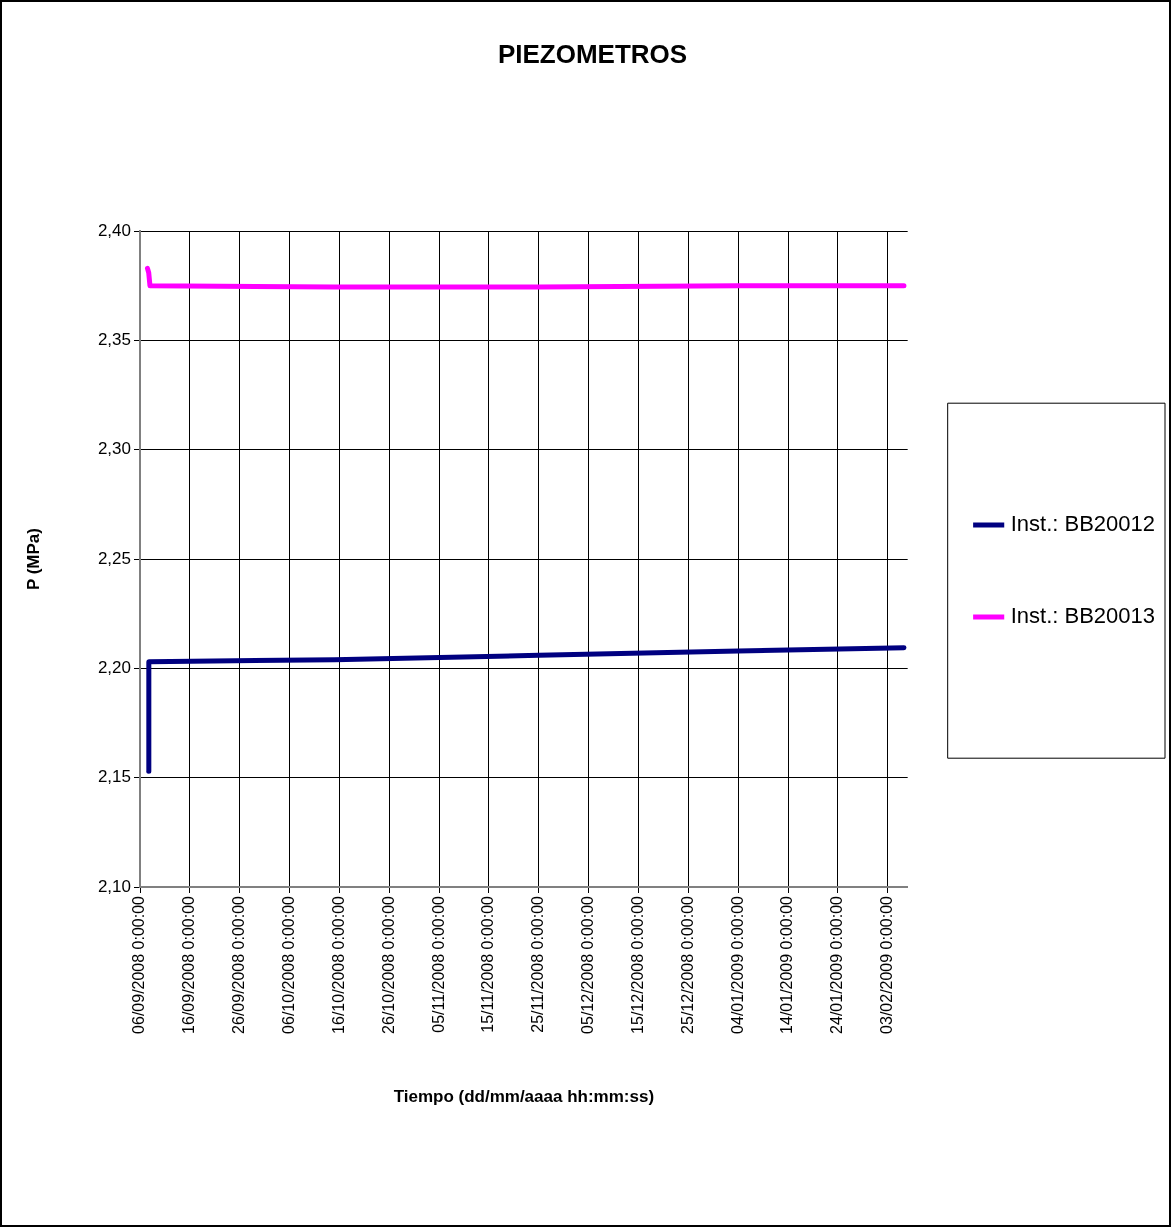  What do you see at coordinates (33, 559) in the screenshot?
I see `y-axis-title: P (MPa)` at bounding box center [33, 559].